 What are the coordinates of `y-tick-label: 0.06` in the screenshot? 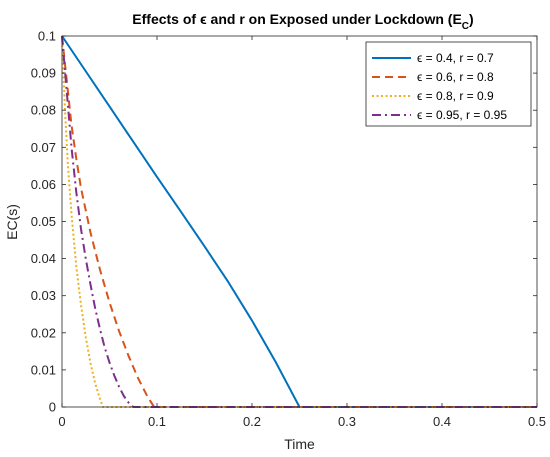 It's located at (43, 184).